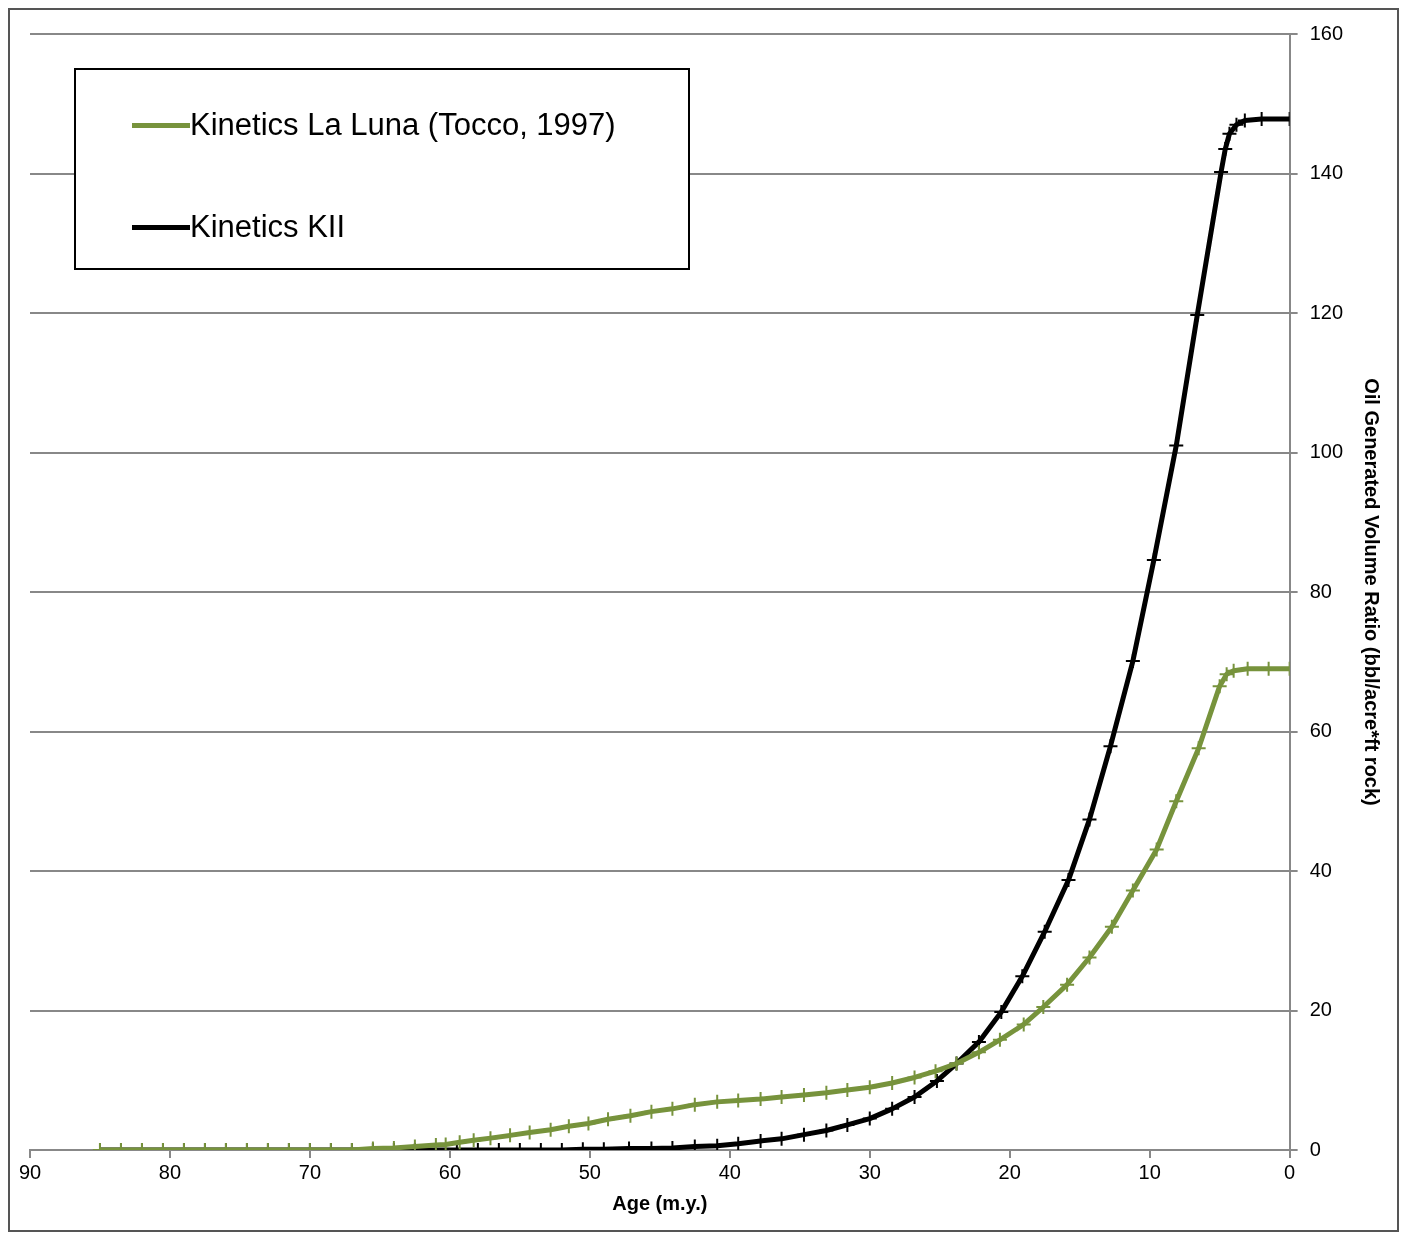  What do you see at coordinates (1372, 592) in the screenshot?
I see `y-axis-title: Oil Generated Volume Ratio (bbl/acre*ft rock)` at bounding box center [1372, 592].